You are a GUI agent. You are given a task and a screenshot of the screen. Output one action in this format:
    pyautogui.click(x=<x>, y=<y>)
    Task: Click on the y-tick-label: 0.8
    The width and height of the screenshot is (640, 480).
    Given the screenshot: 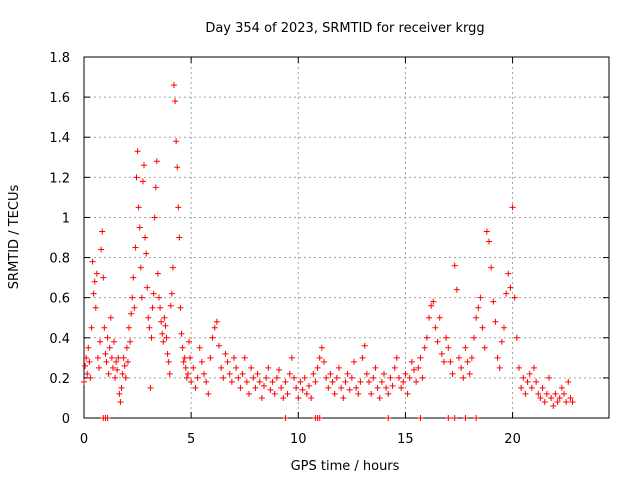 What is the action you would take?
    pyautogui.click(x=59, y=259)
    